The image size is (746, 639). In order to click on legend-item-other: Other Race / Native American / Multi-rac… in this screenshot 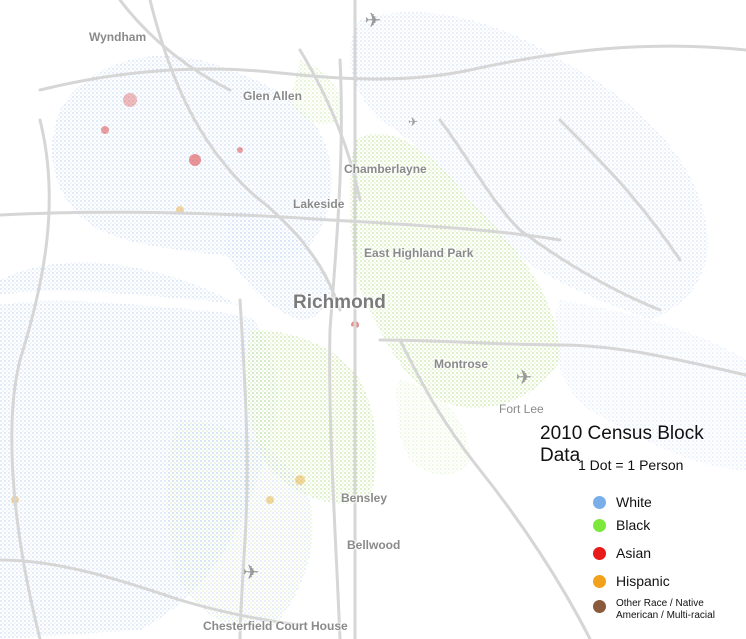, I will do `click(668, 610)`.